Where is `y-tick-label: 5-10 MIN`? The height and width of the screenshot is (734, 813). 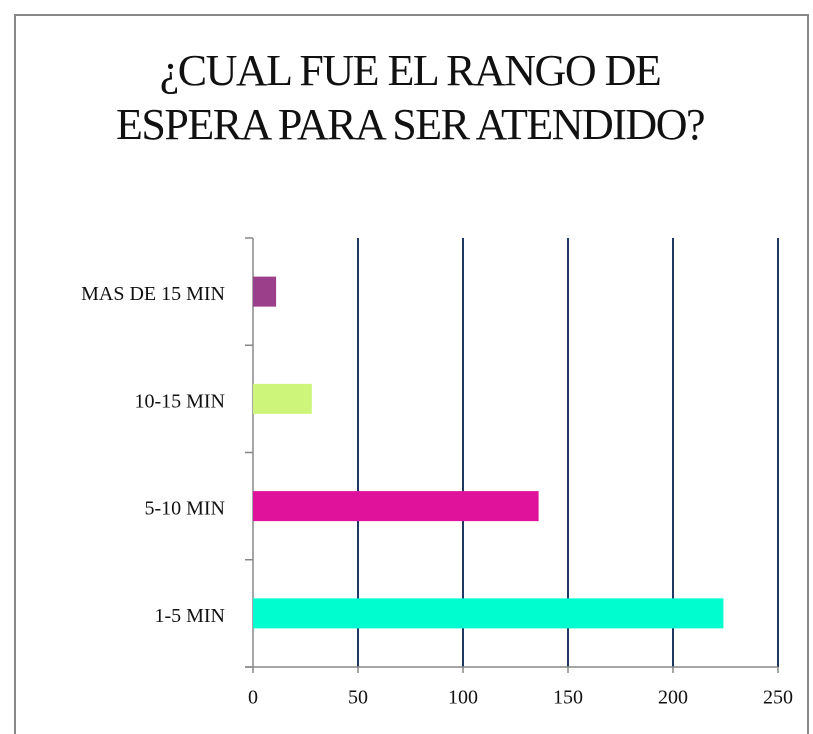
y-tick-label: 5-10 MIN is located at coordinates (184, 509).